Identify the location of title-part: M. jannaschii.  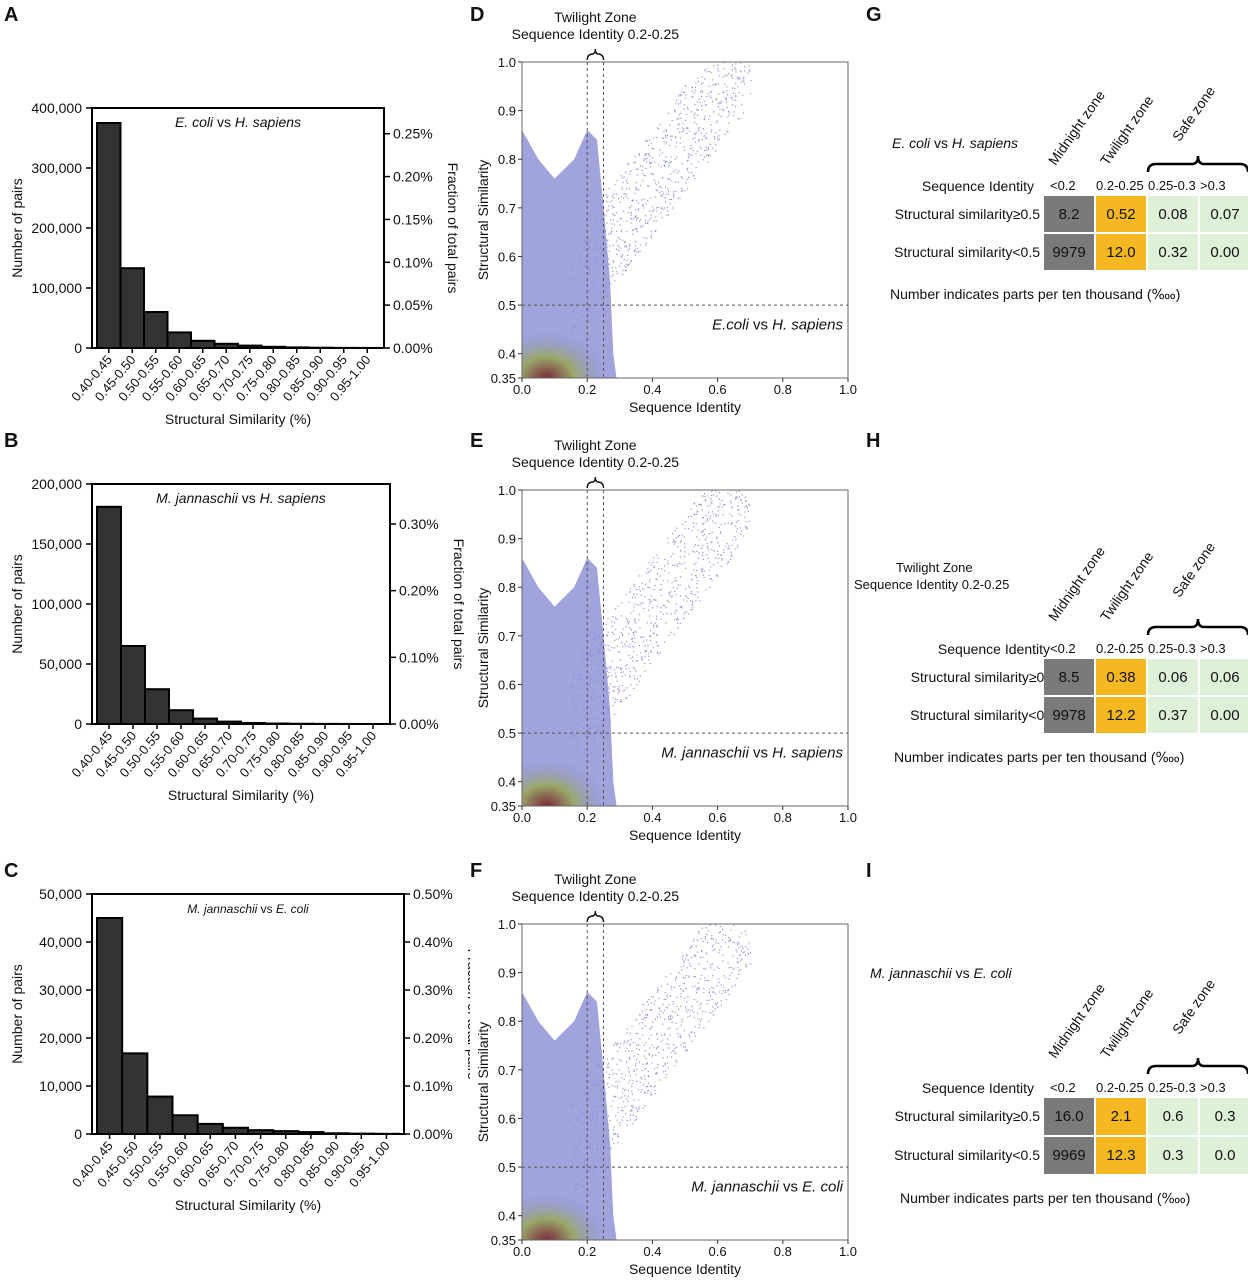
(911, 973).